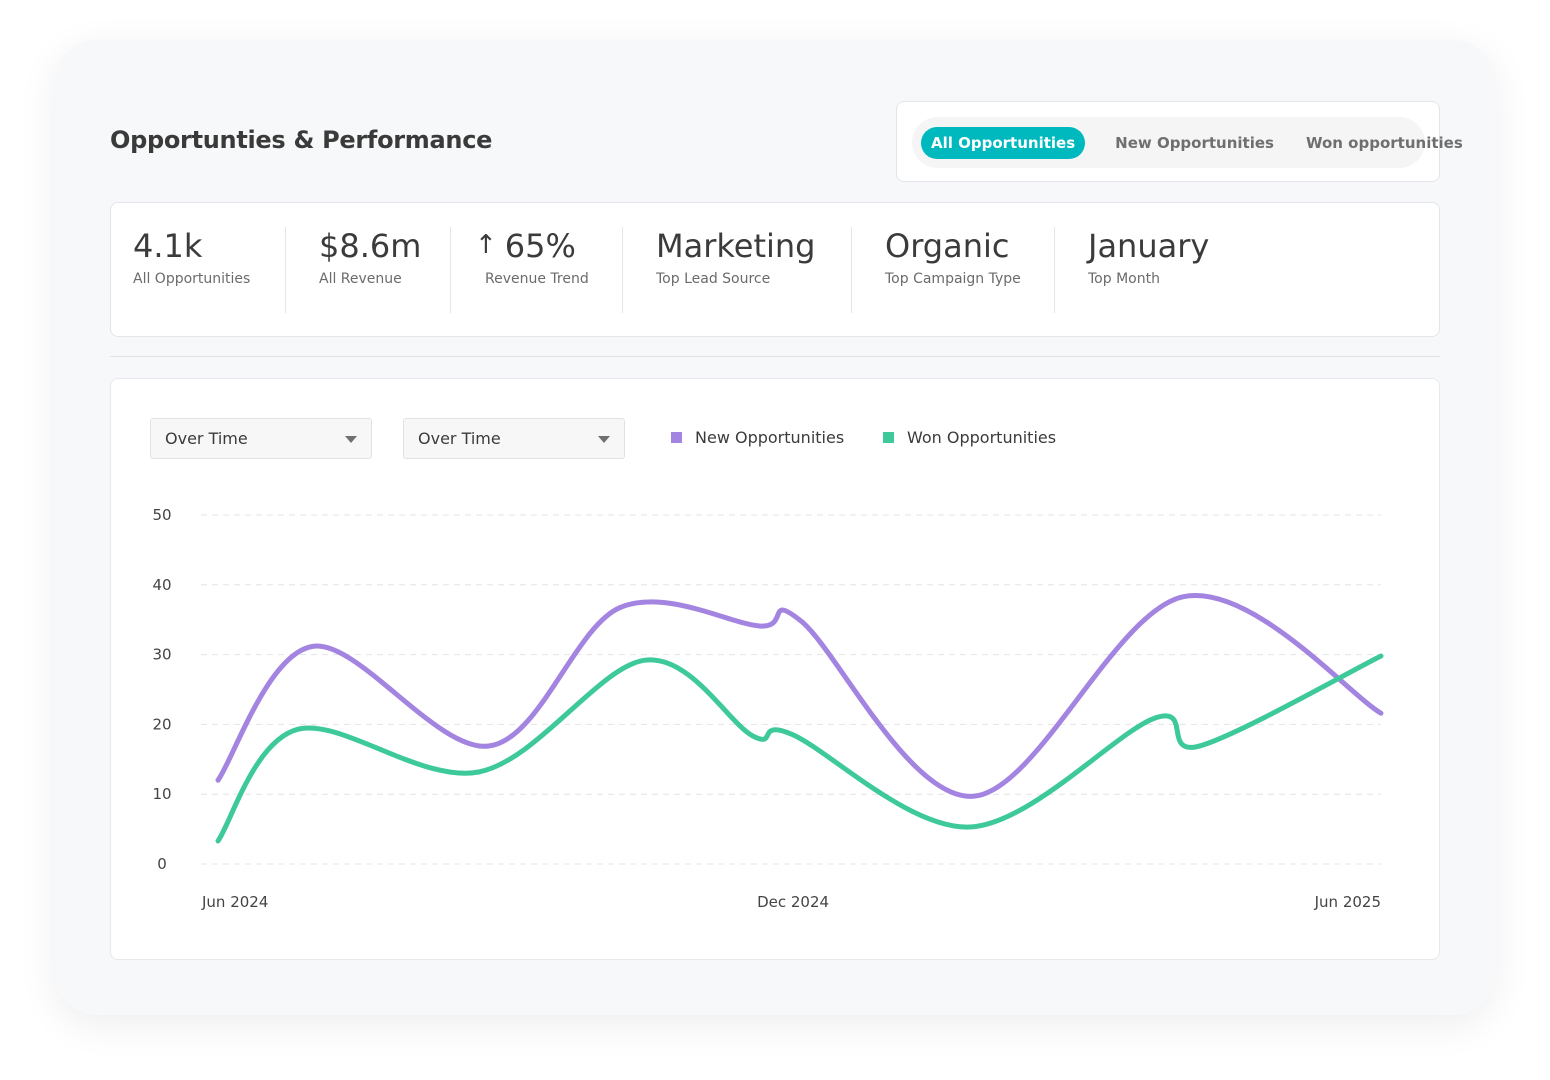 Image resolution: width=1550 pixels, height=1080 pixels. I want to click on arrow-up-icon: ↑, so click(486, 245).